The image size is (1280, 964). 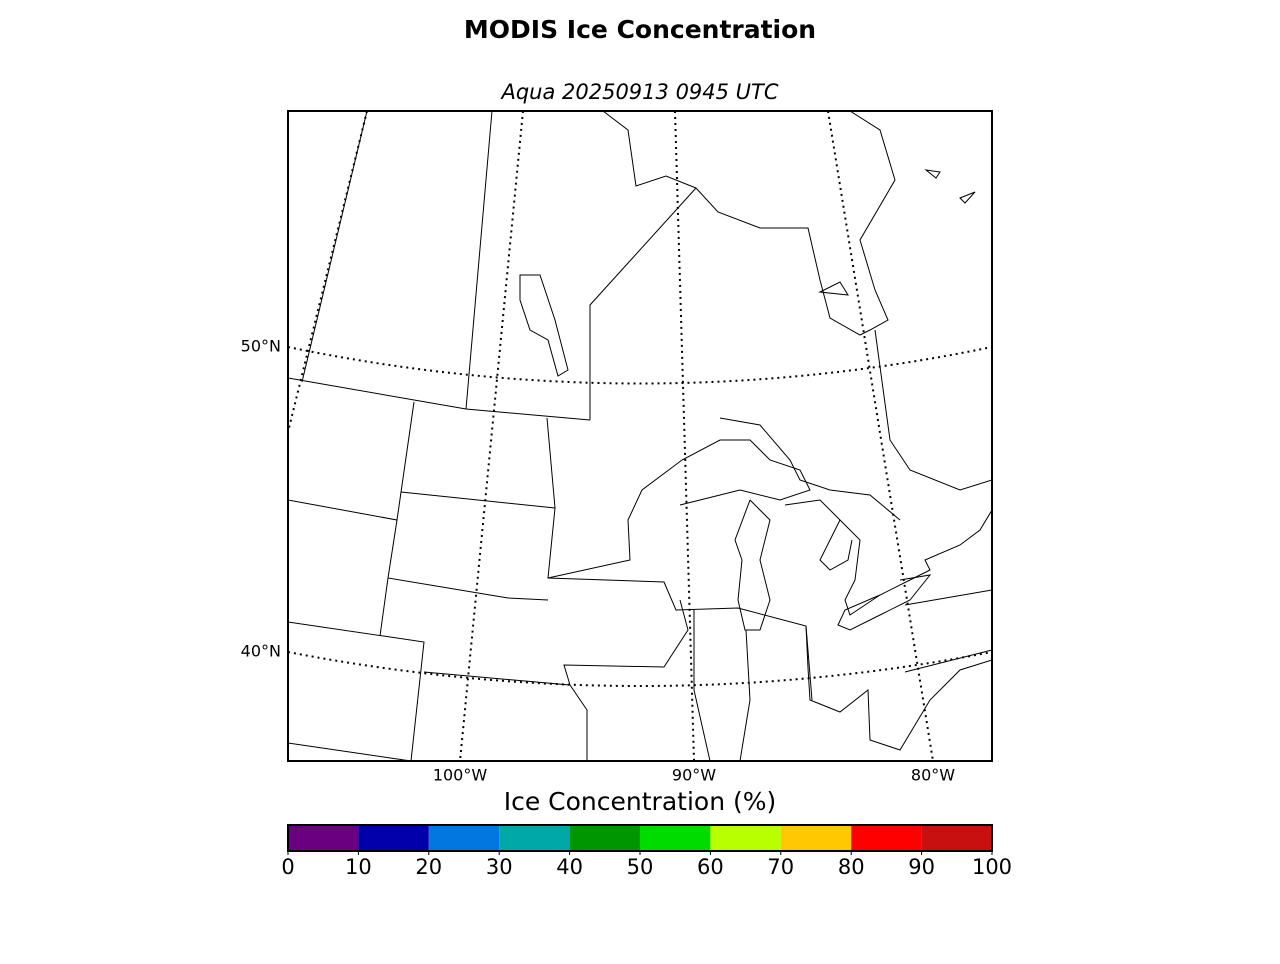 I want to click on colorbar-tick-label: 50, so click(x=640, y=867).